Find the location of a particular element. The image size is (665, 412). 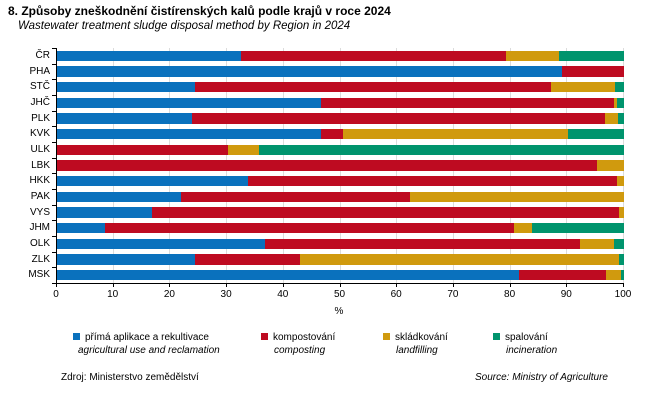

x-tick-label-100: 100 is located at coordinates (623, 294).